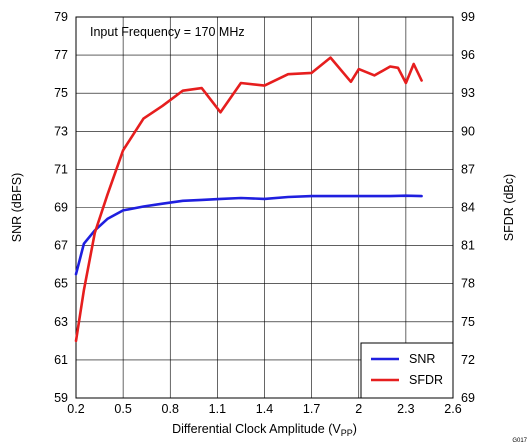 This screenshot has height=444, width=530. What do you see at coordinates (426, 380) in the screenshot?
I see `legend-label-sfdr: SFDR` at bounding box center [426, 380].